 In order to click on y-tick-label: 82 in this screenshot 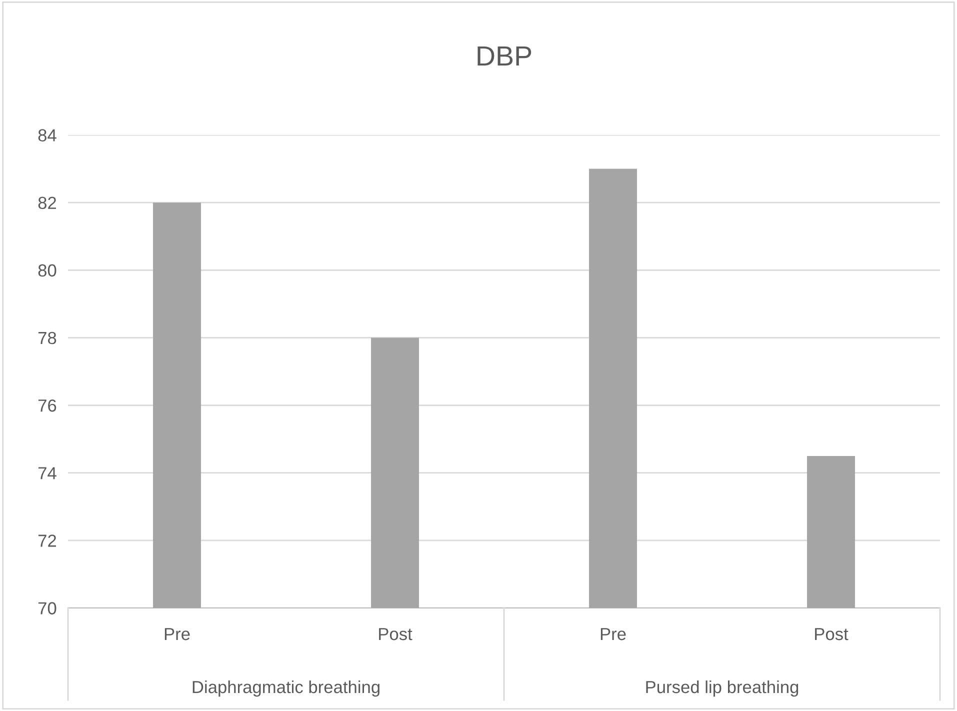, I will do `click(47, 203)`.